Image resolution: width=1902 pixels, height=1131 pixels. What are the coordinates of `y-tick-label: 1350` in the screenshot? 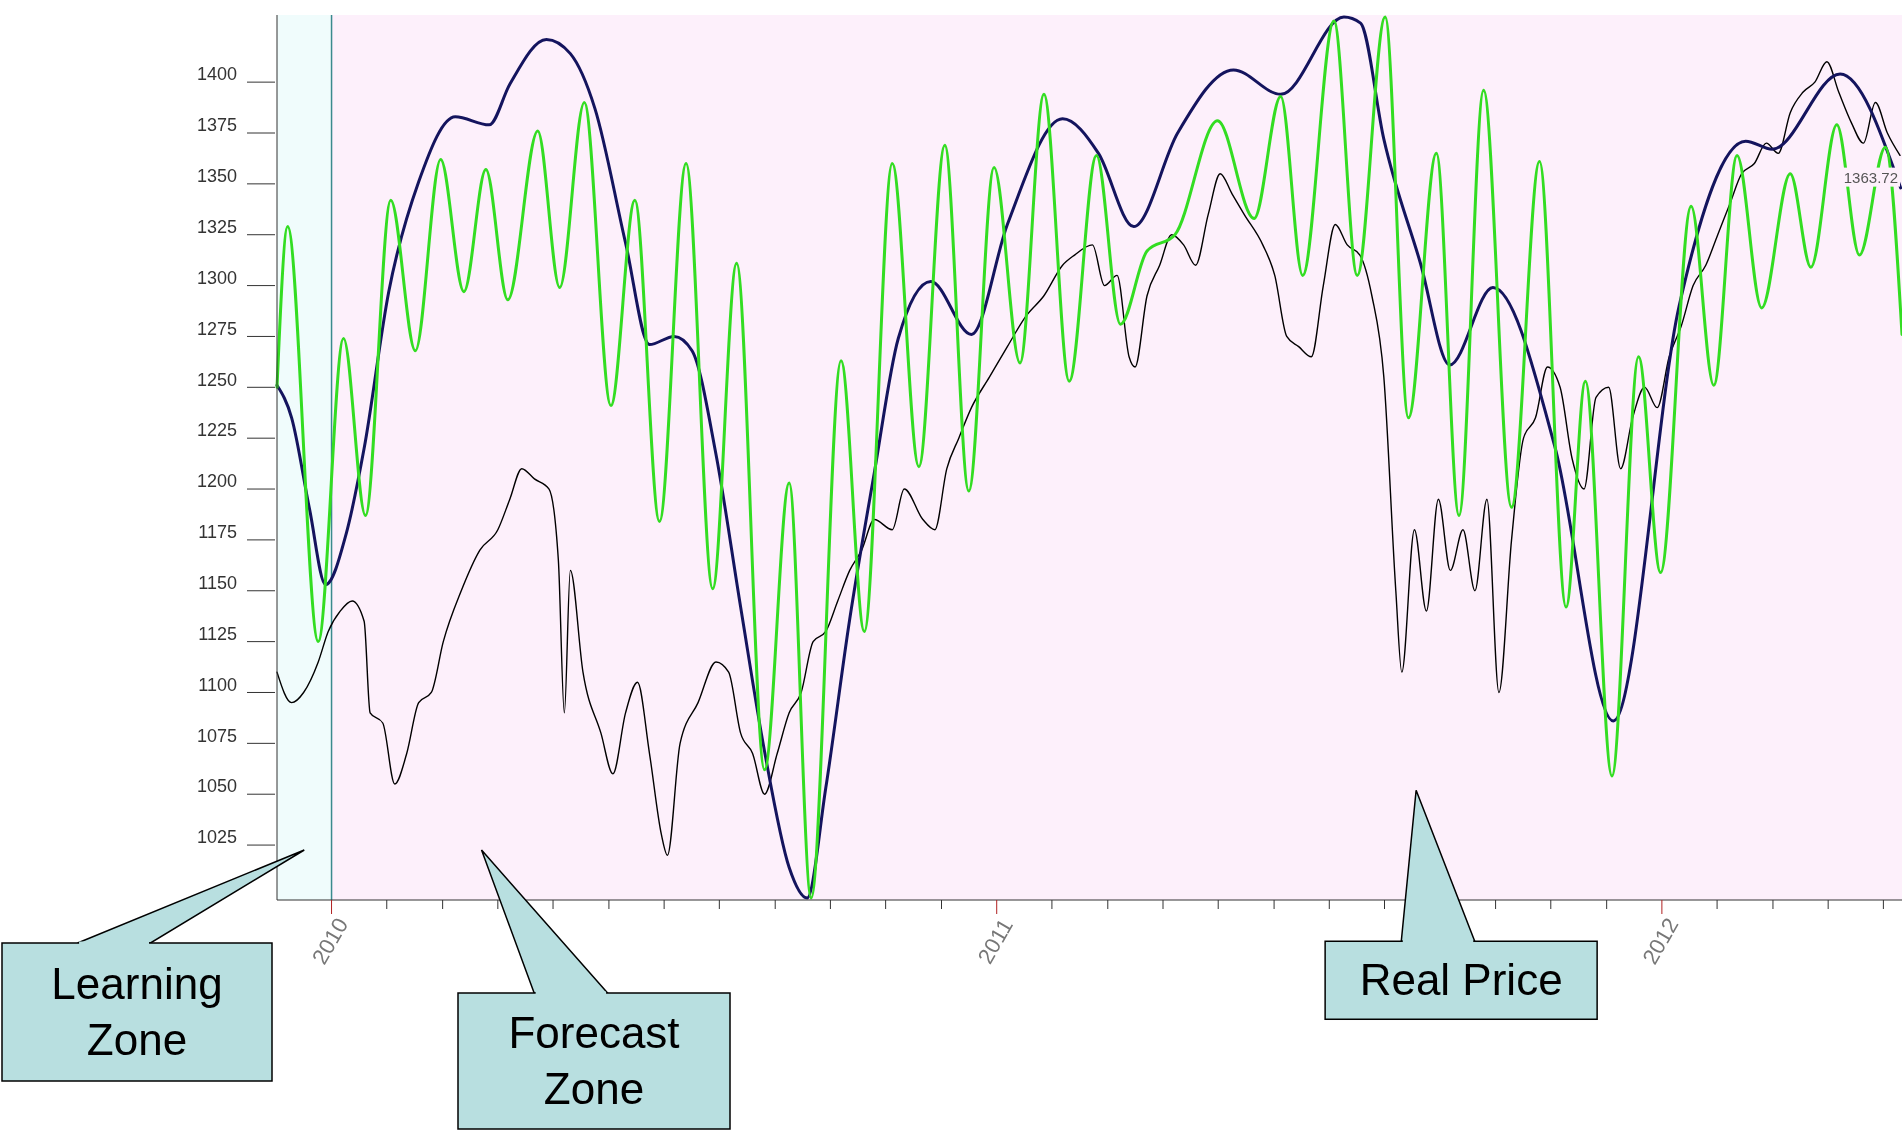 It's located at (216, 176).